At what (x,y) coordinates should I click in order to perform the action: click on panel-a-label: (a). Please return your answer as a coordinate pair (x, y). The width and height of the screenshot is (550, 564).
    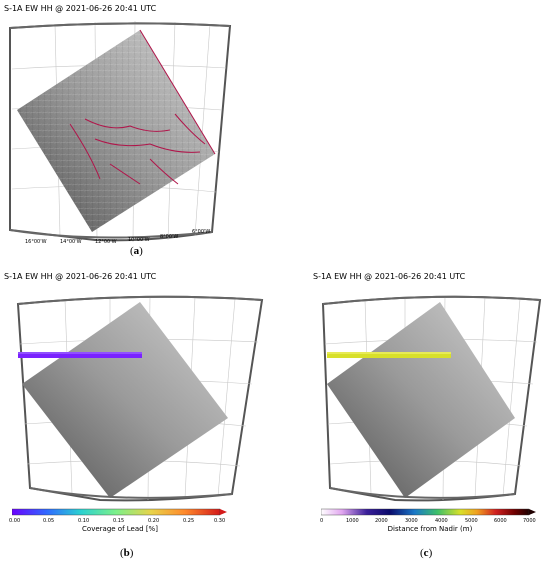
    Looking at the image, I should click on (136, 251).